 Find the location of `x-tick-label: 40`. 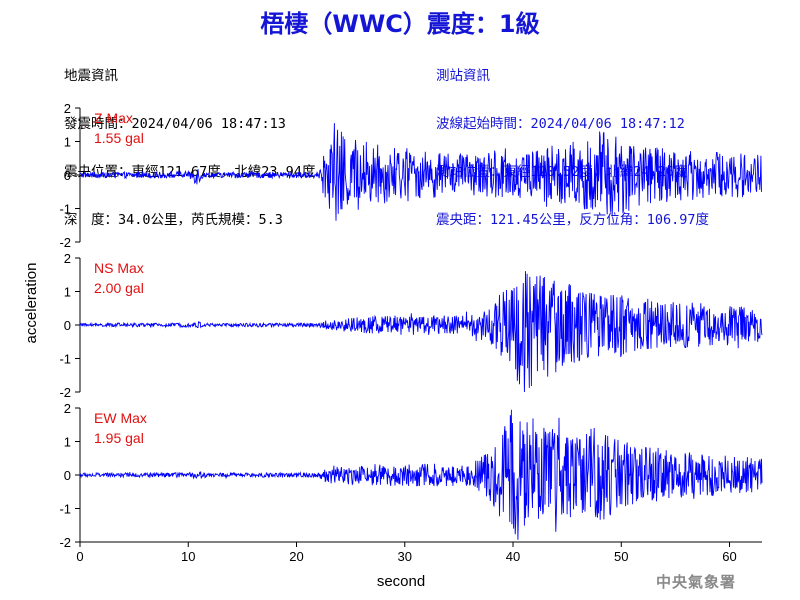

x-tick-label: 40 is located at coordinates (513, 556).